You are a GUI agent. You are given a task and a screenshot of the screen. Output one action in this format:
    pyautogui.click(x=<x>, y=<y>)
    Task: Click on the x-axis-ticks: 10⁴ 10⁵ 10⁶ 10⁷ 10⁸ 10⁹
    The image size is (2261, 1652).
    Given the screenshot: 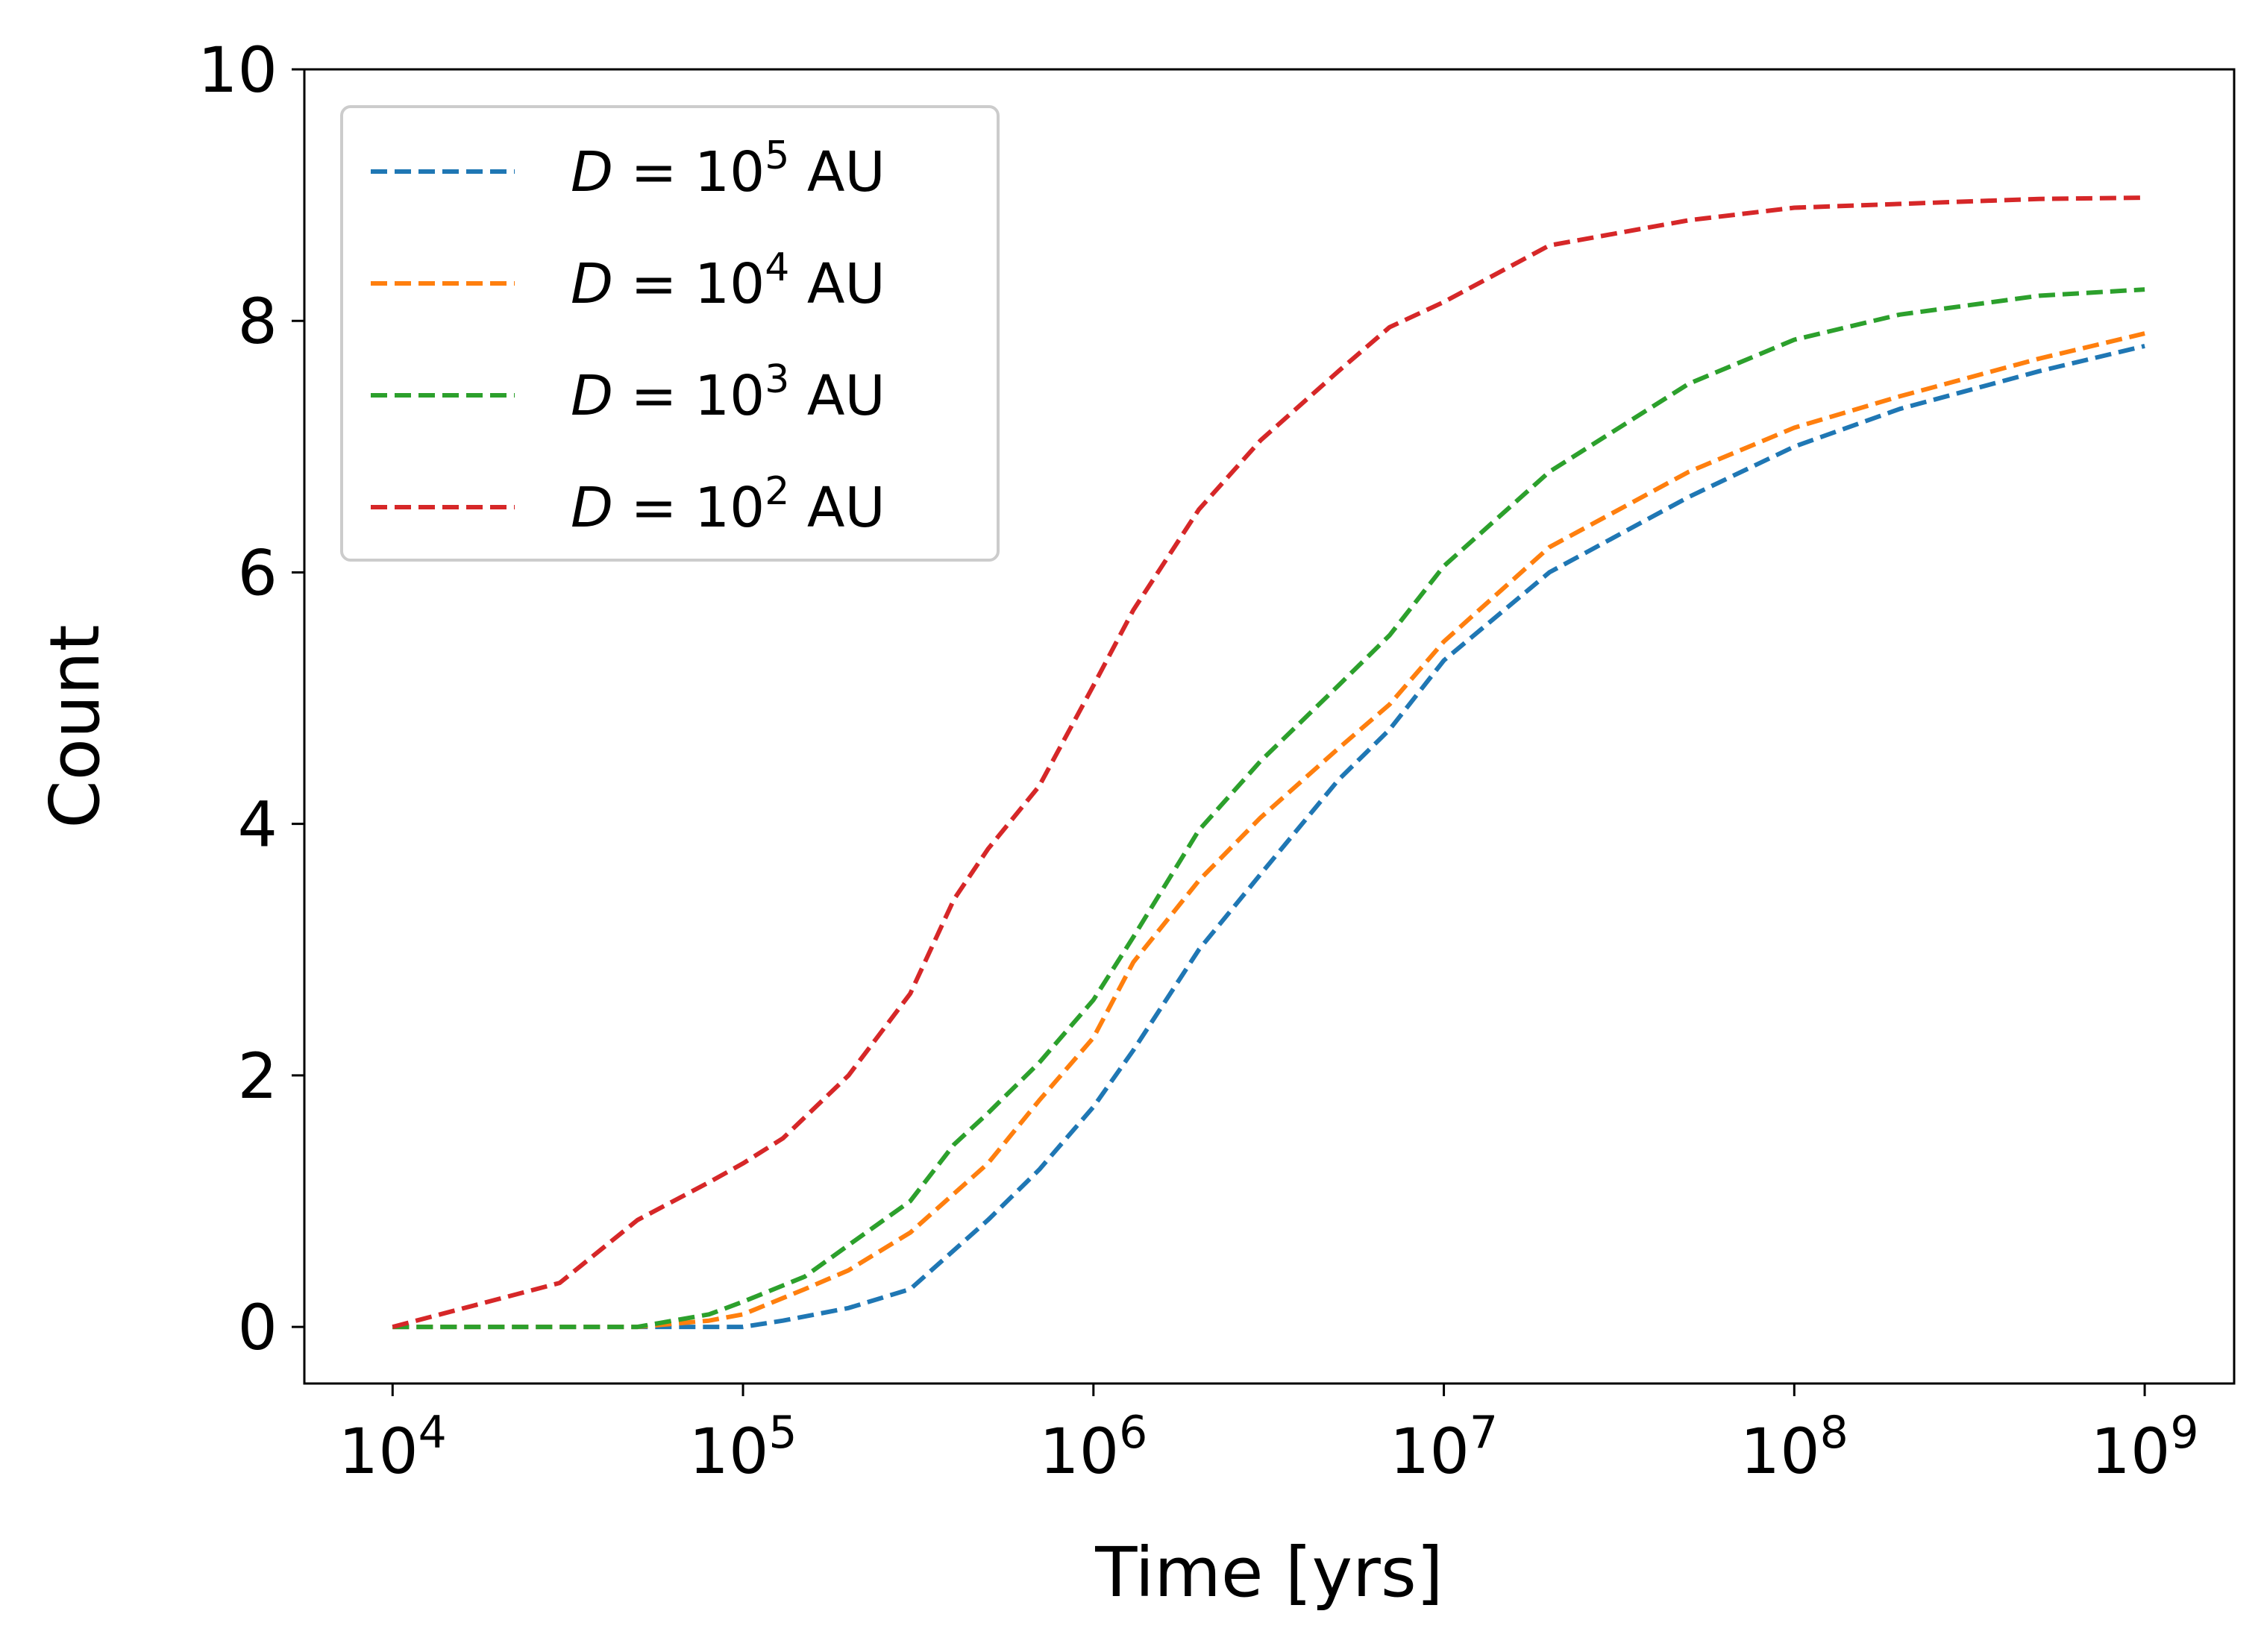 What is the action you would take?
    pyautogui.click(x=1269, y=1436)
    